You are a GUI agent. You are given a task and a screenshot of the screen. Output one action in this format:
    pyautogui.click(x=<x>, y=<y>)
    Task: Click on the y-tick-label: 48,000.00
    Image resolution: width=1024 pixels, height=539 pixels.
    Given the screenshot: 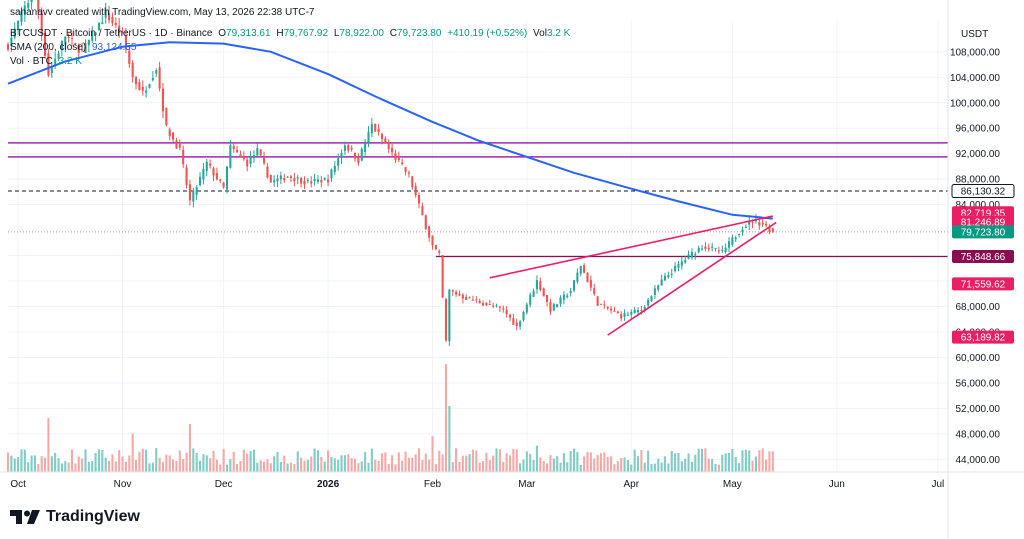 What is the action you would take?
    pyautogui.click(x=978, y=434)
    